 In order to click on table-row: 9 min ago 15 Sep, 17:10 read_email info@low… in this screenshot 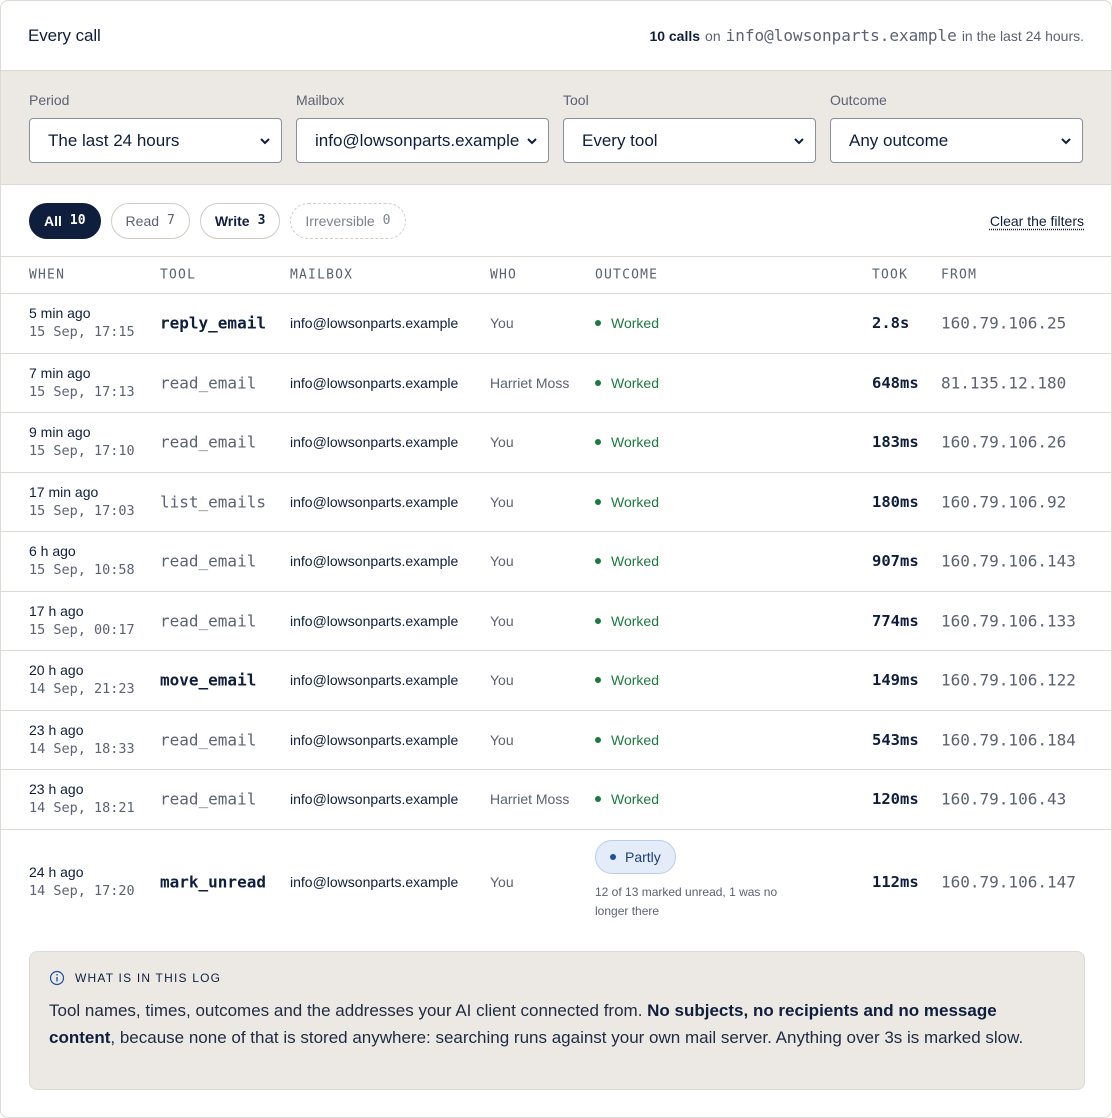, I will do `click(556, 443)`.